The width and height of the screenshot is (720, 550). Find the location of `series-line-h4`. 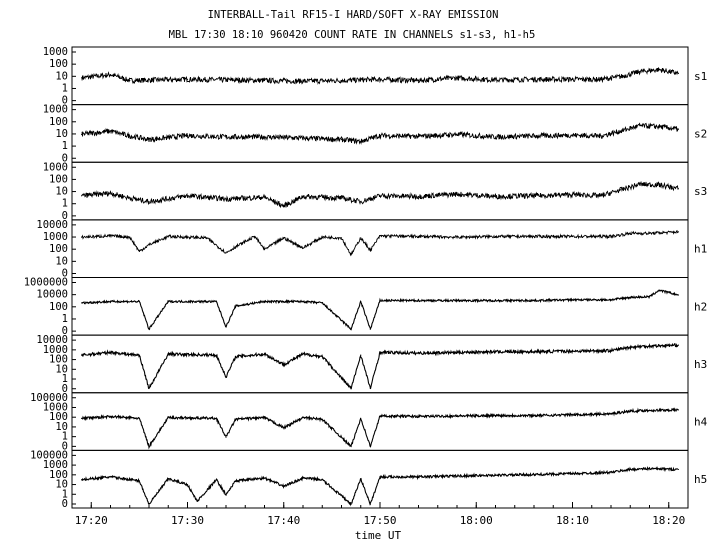

series-line-h4 is located at coordinates (380, 428).